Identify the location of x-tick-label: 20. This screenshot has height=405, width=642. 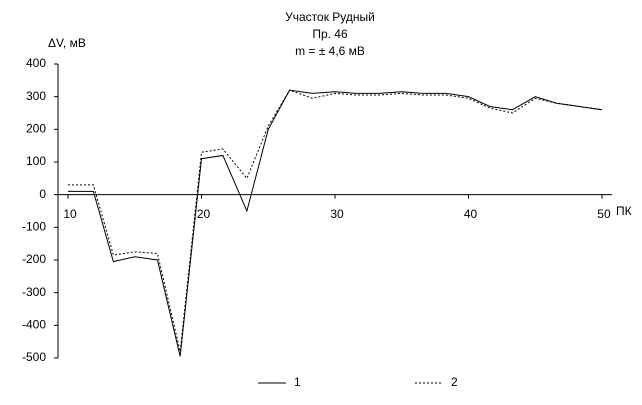
(204, 214).